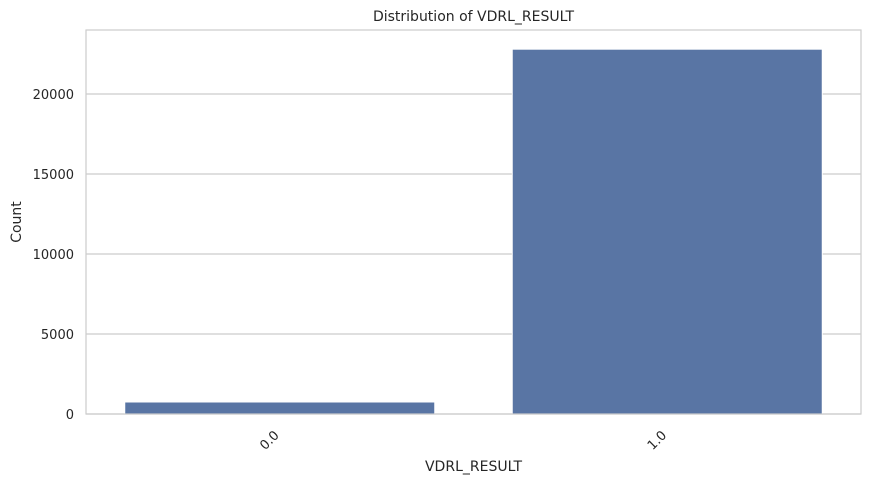 This screenshot has width=871, height=488. I want to click on x-tick-label: 1.0, so click(657, 440).